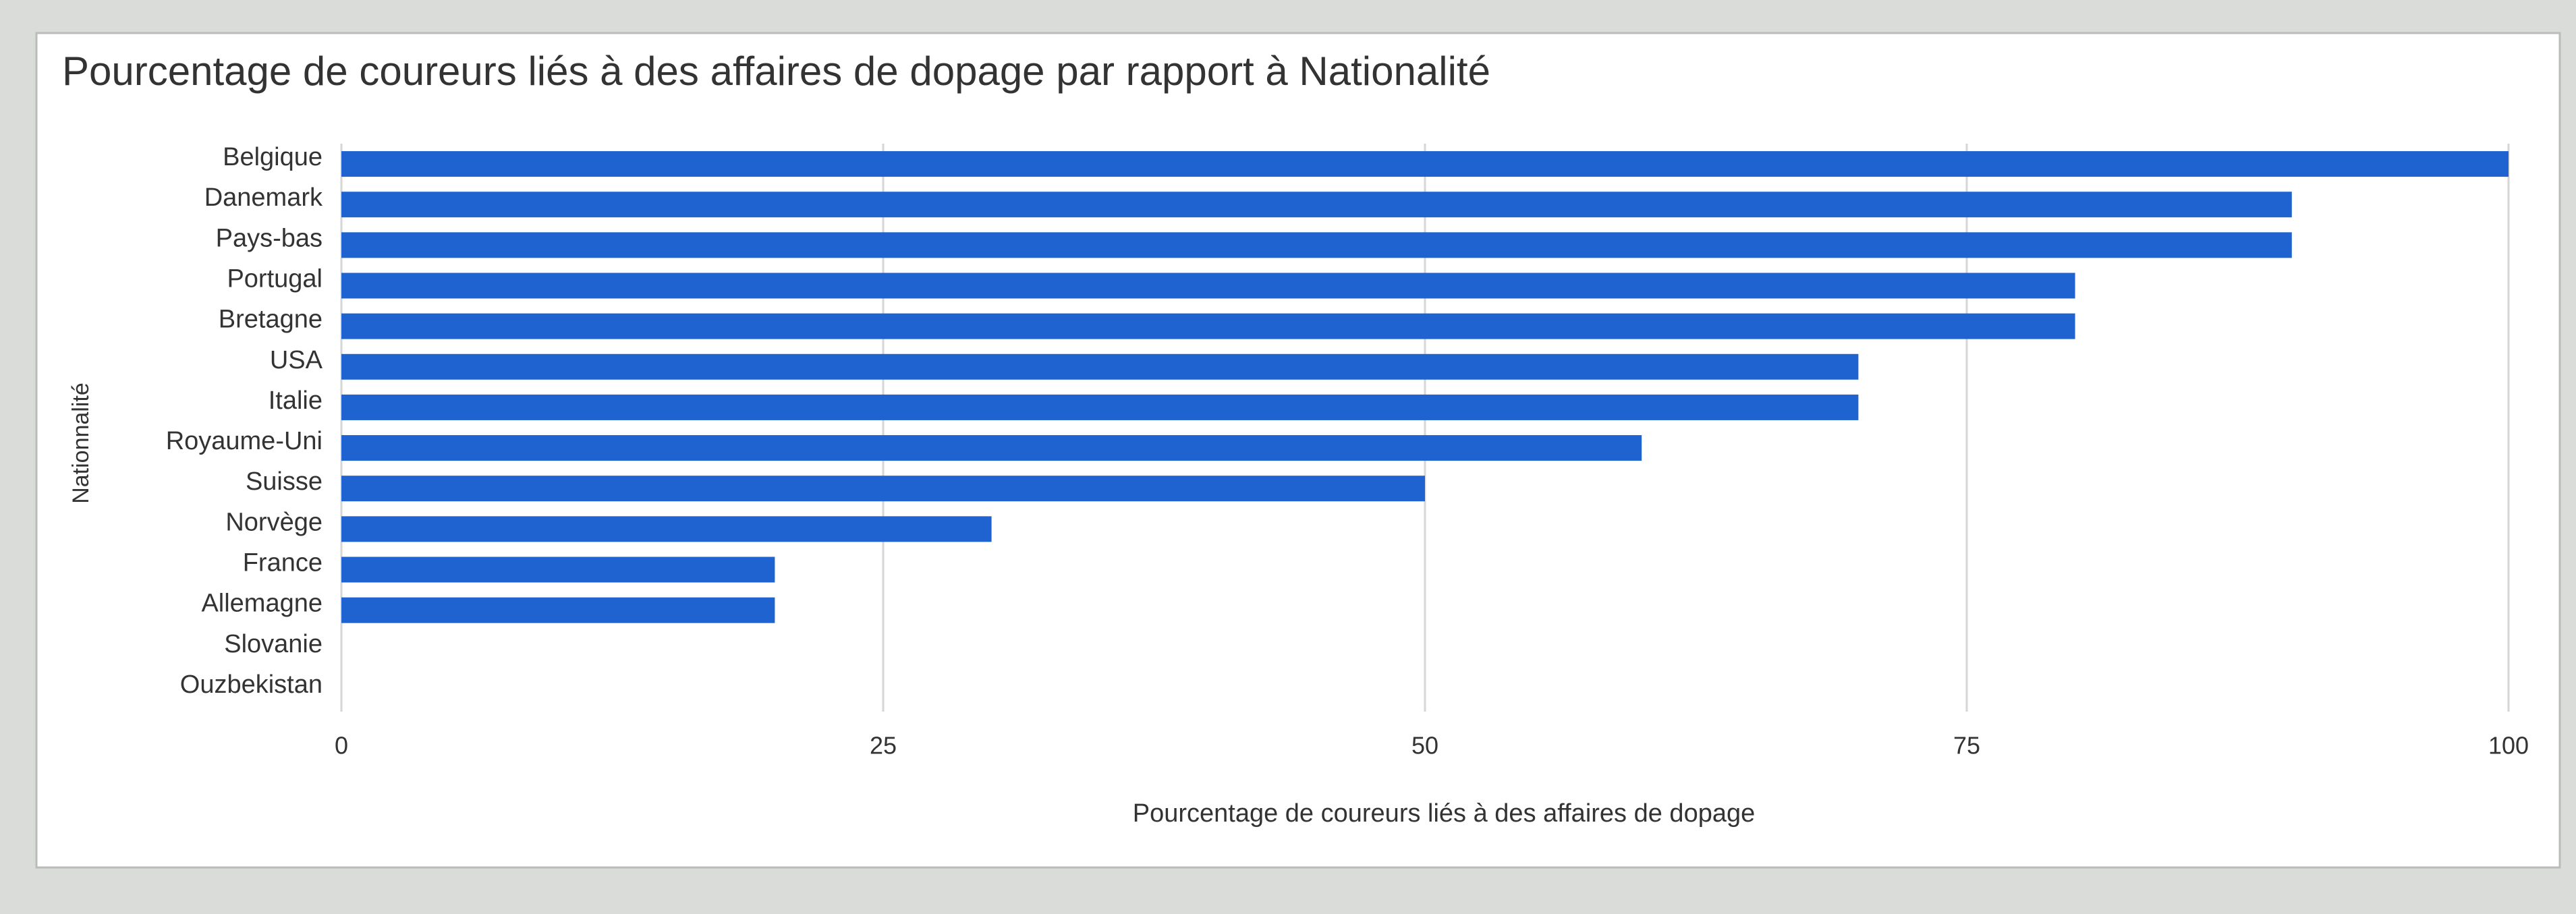 The image size is (2576, 914). Describe the element at coordinates (273, 644) in the screenshot. I see `y-tick-label: Slovanie` at that location.